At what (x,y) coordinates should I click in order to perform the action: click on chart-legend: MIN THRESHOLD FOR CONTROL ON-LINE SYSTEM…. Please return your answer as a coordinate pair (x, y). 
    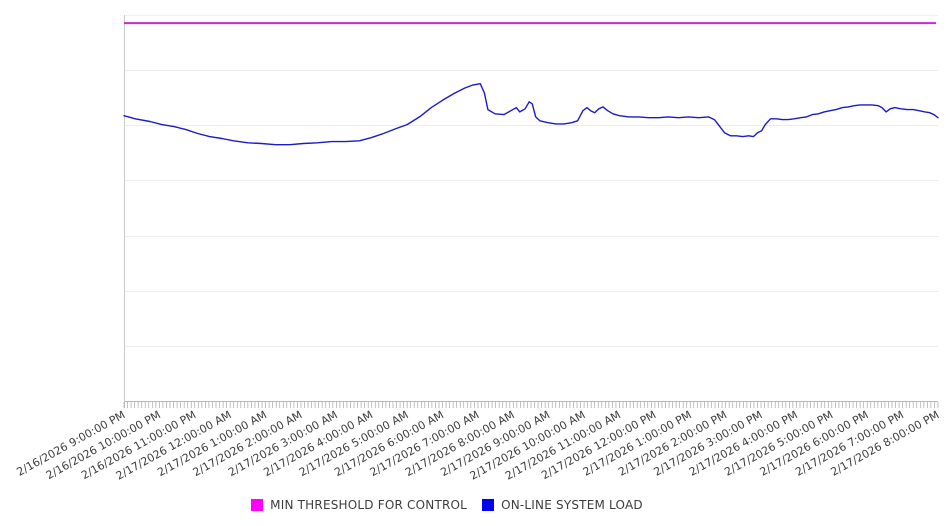
    Looking at the image, I should click on (473, 505).